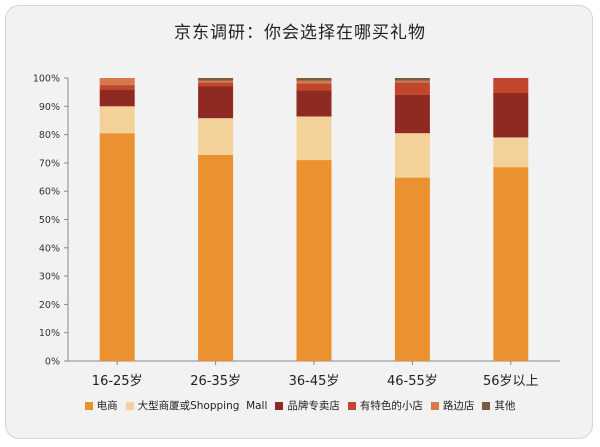  I want to click on y-tick-label: 70%, so click(49, 163).